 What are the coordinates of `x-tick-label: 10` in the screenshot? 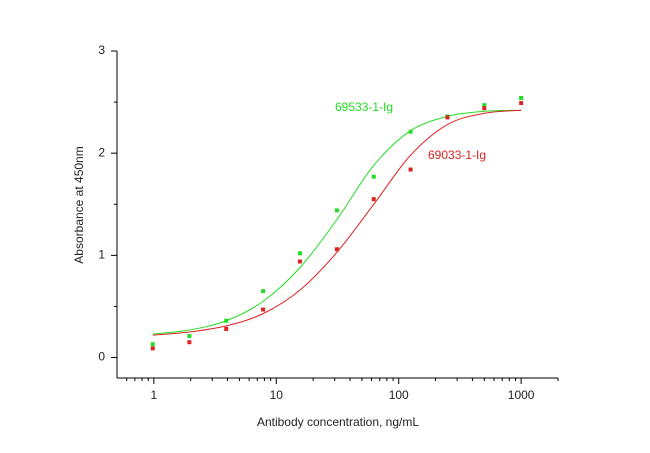 It's located at (277, 395).